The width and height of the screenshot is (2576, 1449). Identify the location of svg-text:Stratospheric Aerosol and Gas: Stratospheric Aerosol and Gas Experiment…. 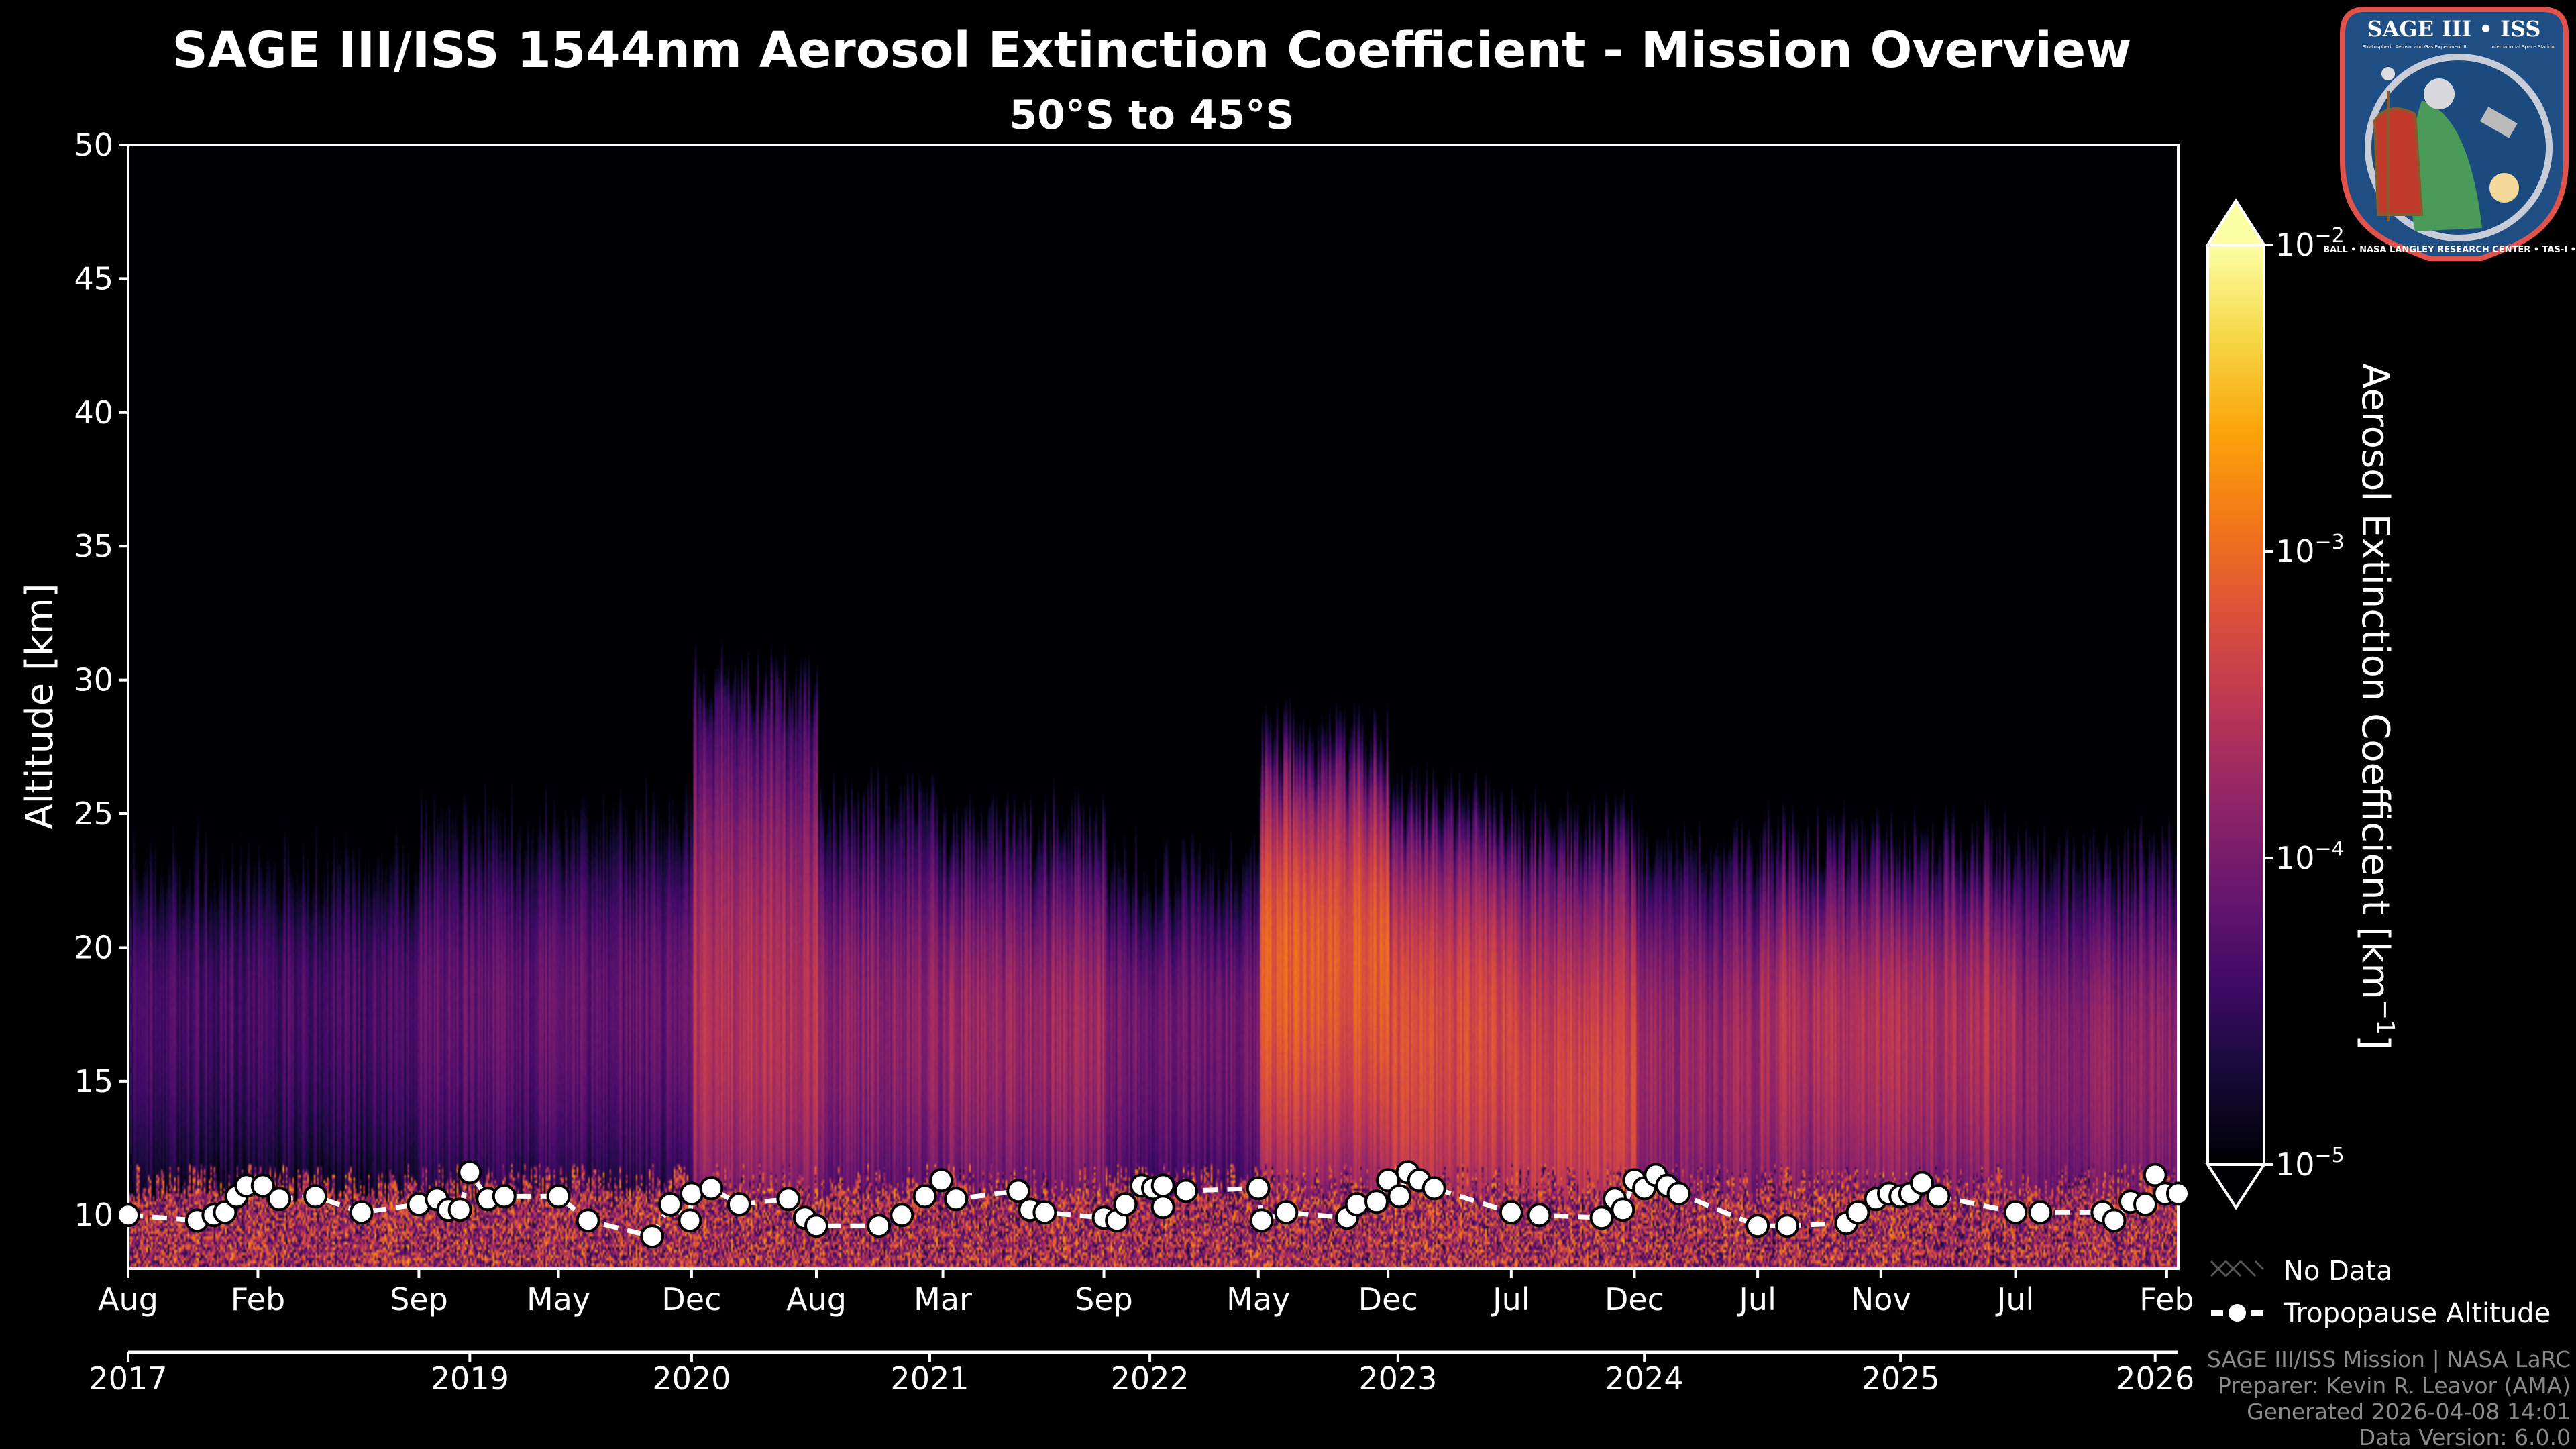
(2414, 47).